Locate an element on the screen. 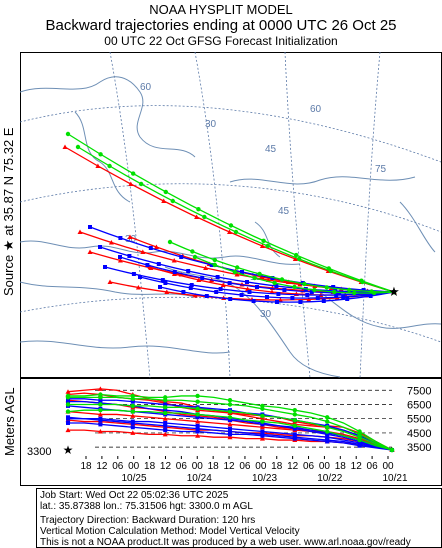 The width and height of the screenshot is (442, 548). source-star-marker: ★ is located at coordinates (394, 291).